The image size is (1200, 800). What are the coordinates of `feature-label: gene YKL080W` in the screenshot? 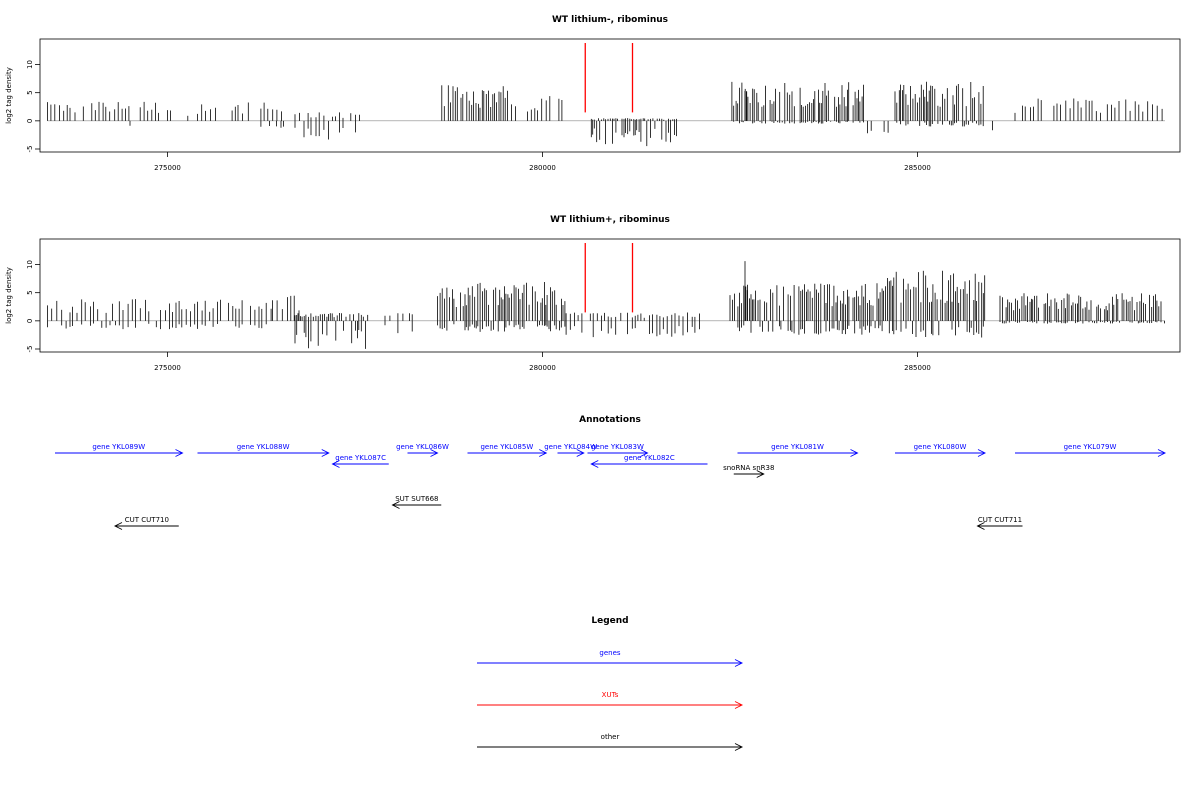 It's located at (940, 447).